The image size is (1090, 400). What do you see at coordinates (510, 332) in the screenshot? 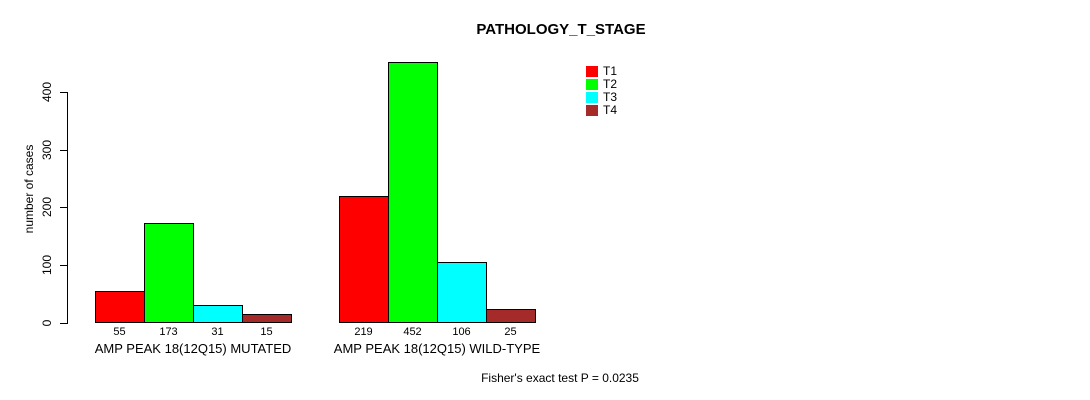
I see `bar-value-label: 25` at bounding box center [510, 332].